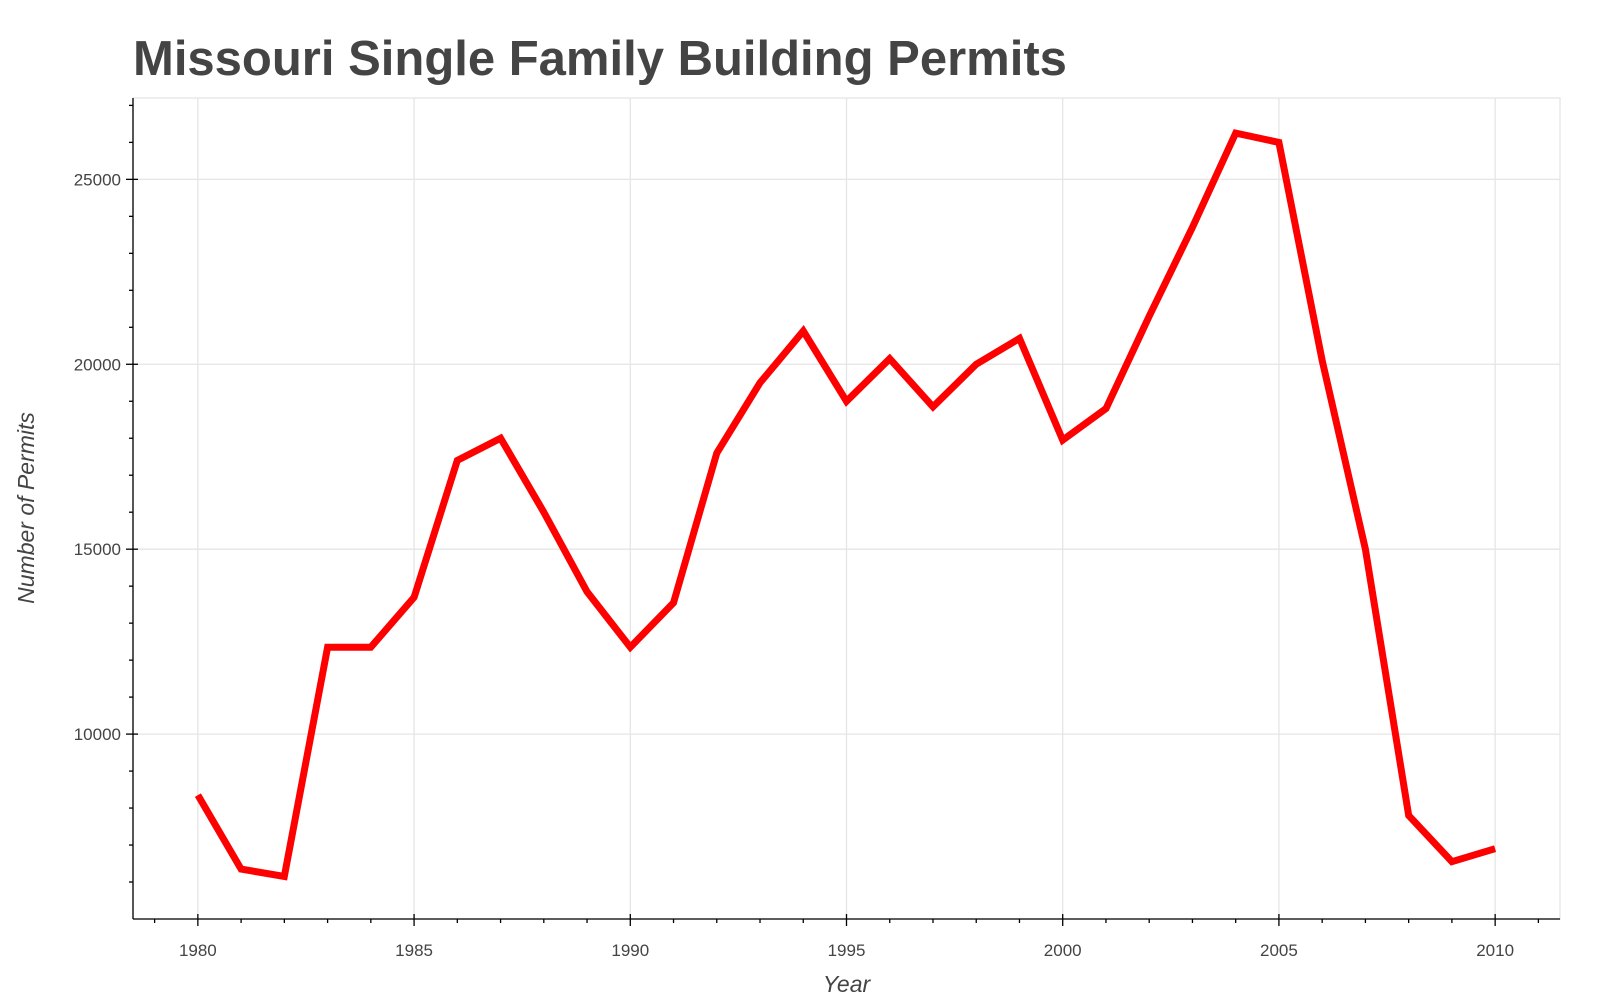 The image size is (1600, 1000). I want to click on y-tick-label: 15000, so click(97, 549).